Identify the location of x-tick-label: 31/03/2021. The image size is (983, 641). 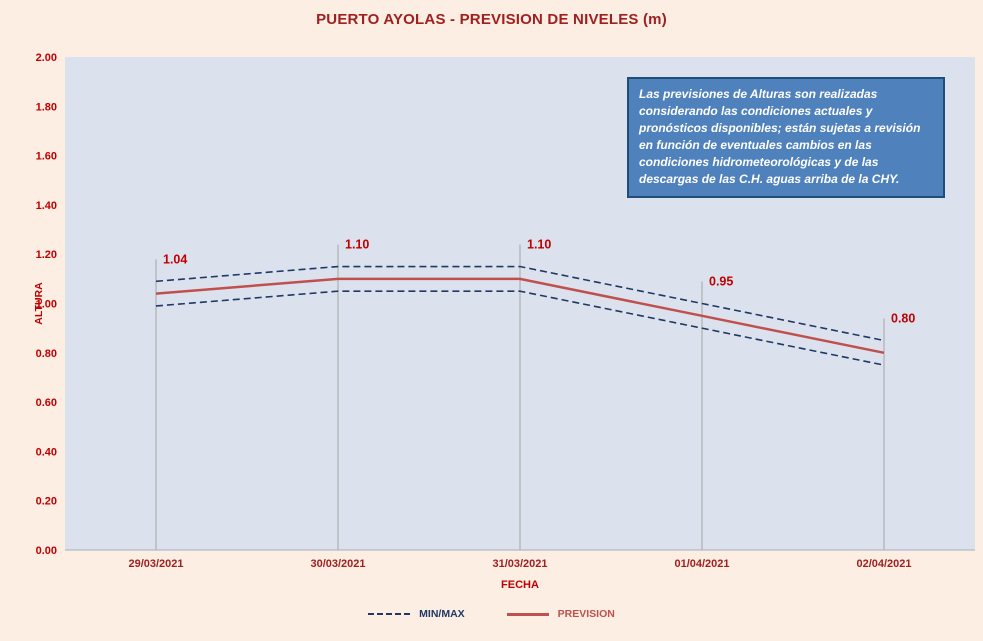
(519, 564).